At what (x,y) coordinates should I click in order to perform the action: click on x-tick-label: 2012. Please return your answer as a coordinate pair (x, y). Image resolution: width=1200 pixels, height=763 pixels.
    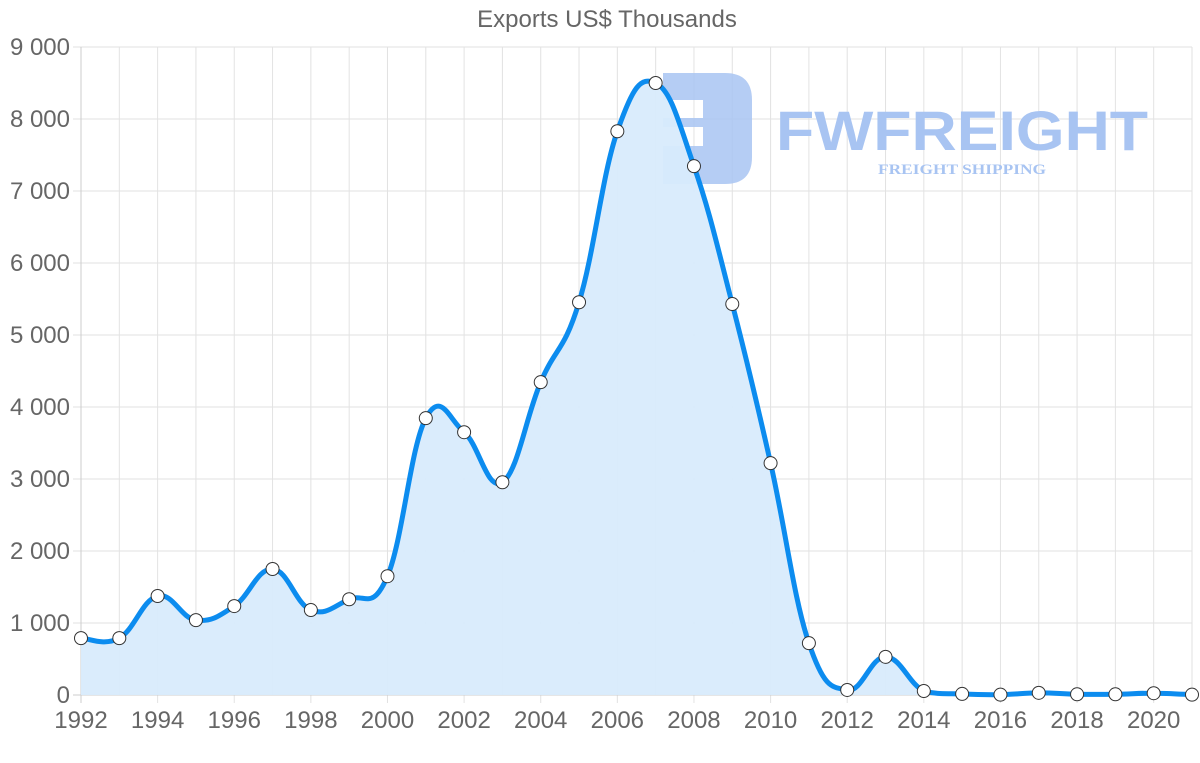
    Looking at the image, I should click on (847, 720).